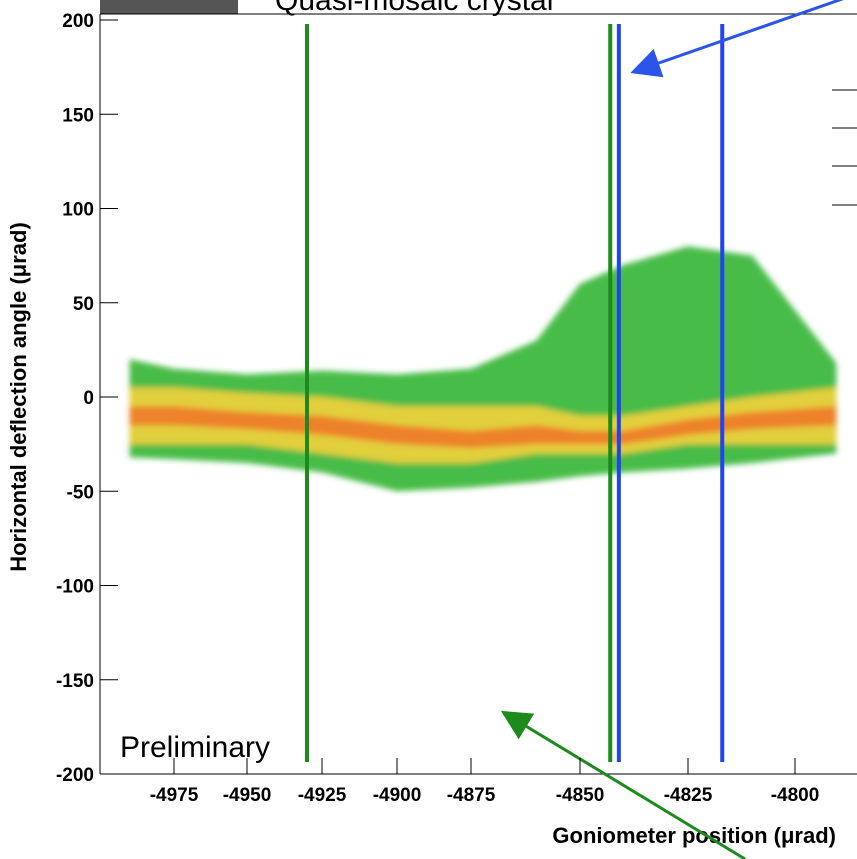  I want to click on y-tick-label: 150, so click(78, 115).